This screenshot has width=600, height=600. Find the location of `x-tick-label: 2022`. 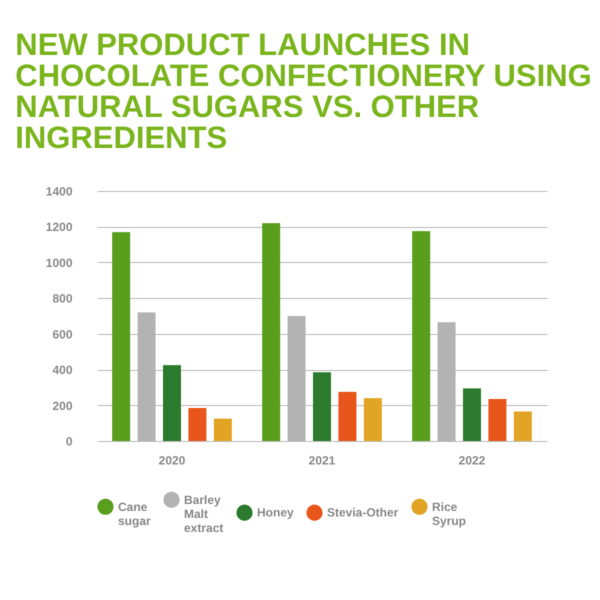

x-tick-label: 2022 is located at coordinates (472, 461).